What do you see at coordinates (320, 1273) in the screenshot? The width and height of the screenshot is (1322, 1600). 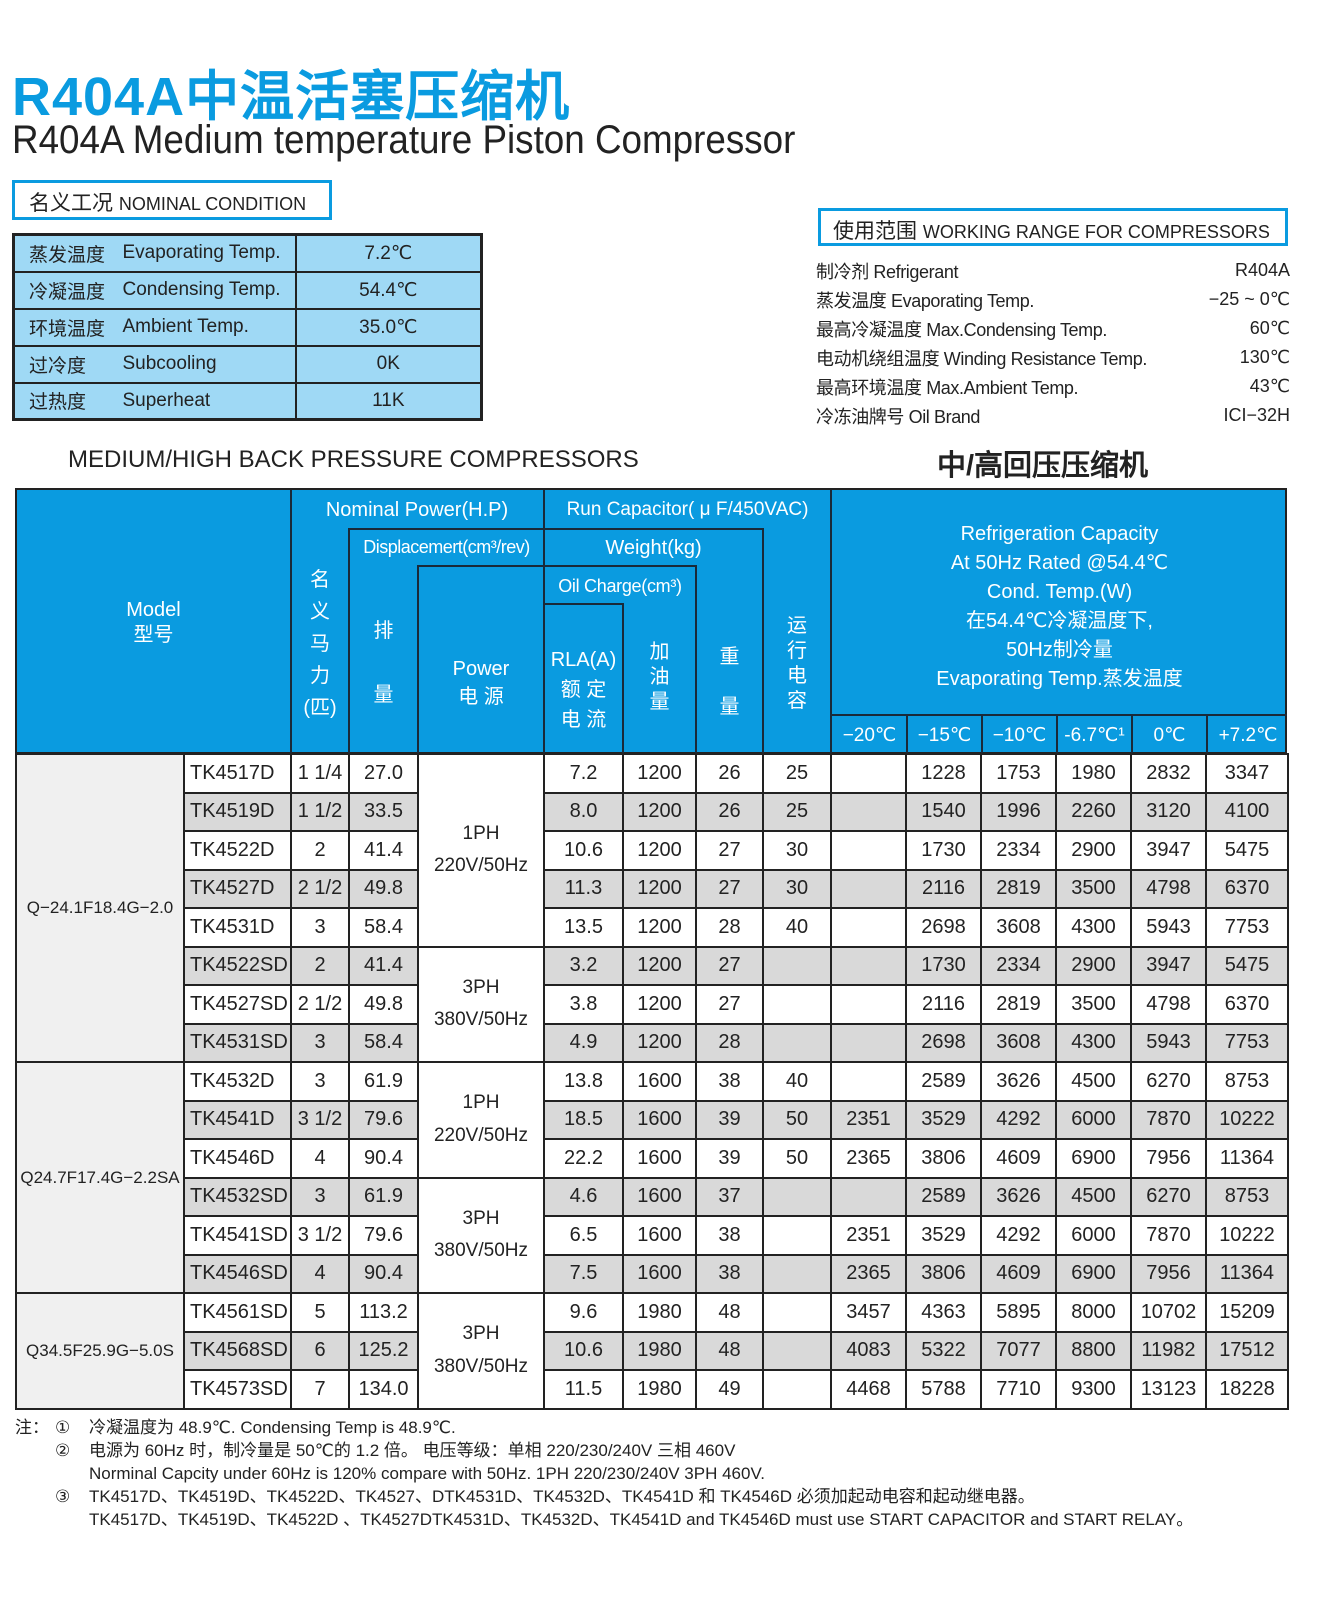 I see `horsepower-cell: 4` at bounding box center [320, 1273].